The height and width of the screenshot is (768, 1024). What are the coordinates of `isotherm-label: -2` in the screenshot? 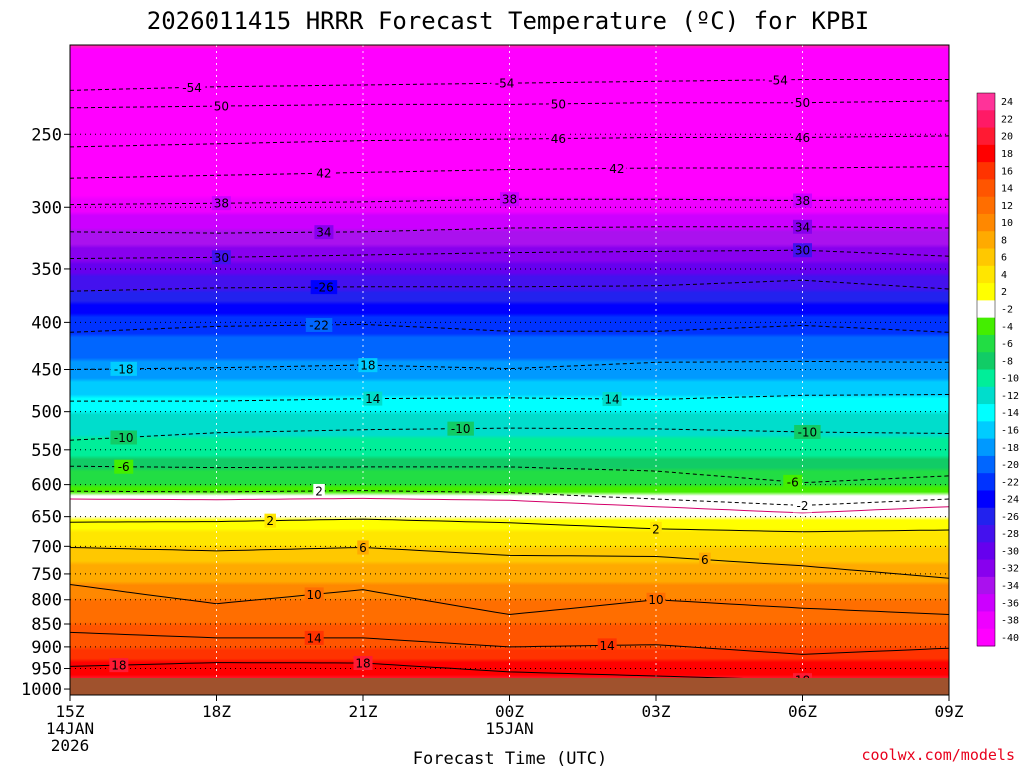 It's located at (803, 506).